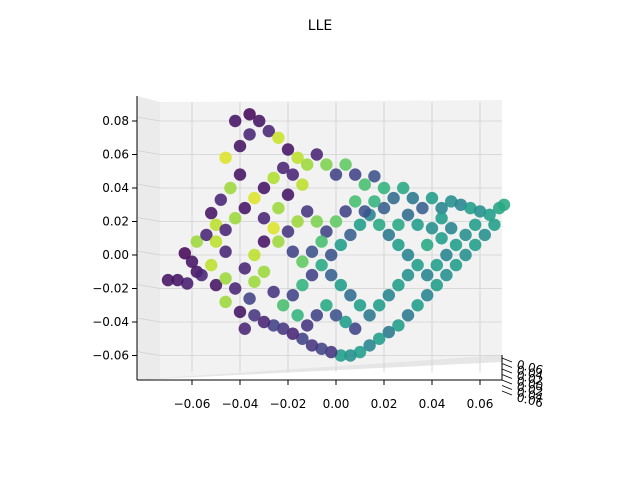 This screenshot has width=640, height=480. I want to click on z-tick-label: −0.02, so click(110, 289).